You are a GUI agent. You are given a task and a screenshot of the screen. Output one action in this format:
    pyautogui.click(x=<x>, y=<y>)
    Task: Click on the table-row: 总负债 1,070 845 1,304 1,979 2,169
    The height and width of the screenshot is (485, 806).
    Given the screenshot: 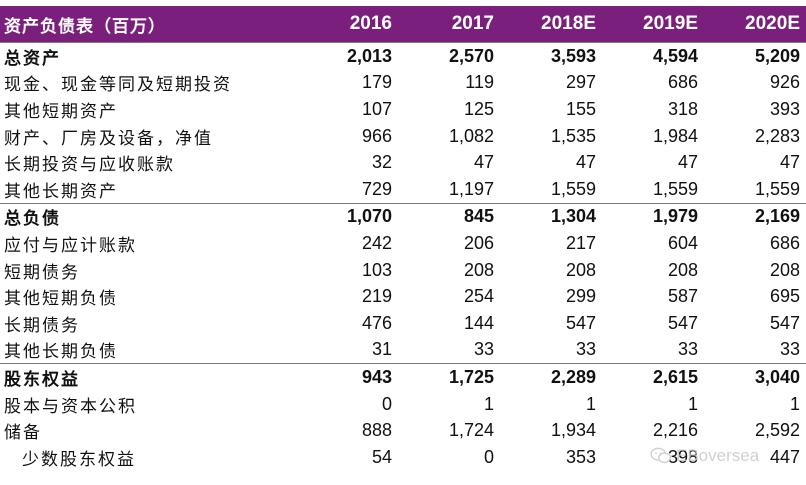 What is the action you would take?
    pyautogui.click(x=403, y=216)
    